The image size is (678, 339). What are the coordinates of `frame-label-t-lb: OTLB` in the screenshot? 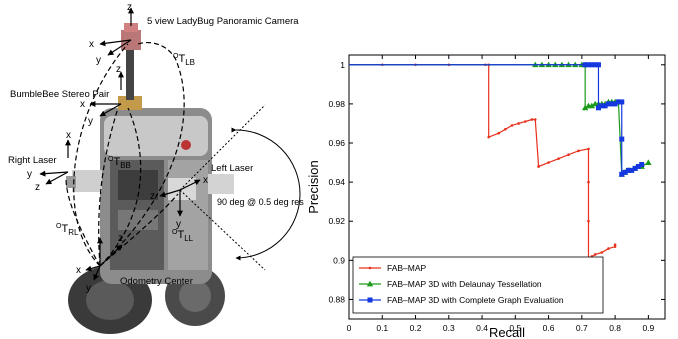 It's located at (184, 60).